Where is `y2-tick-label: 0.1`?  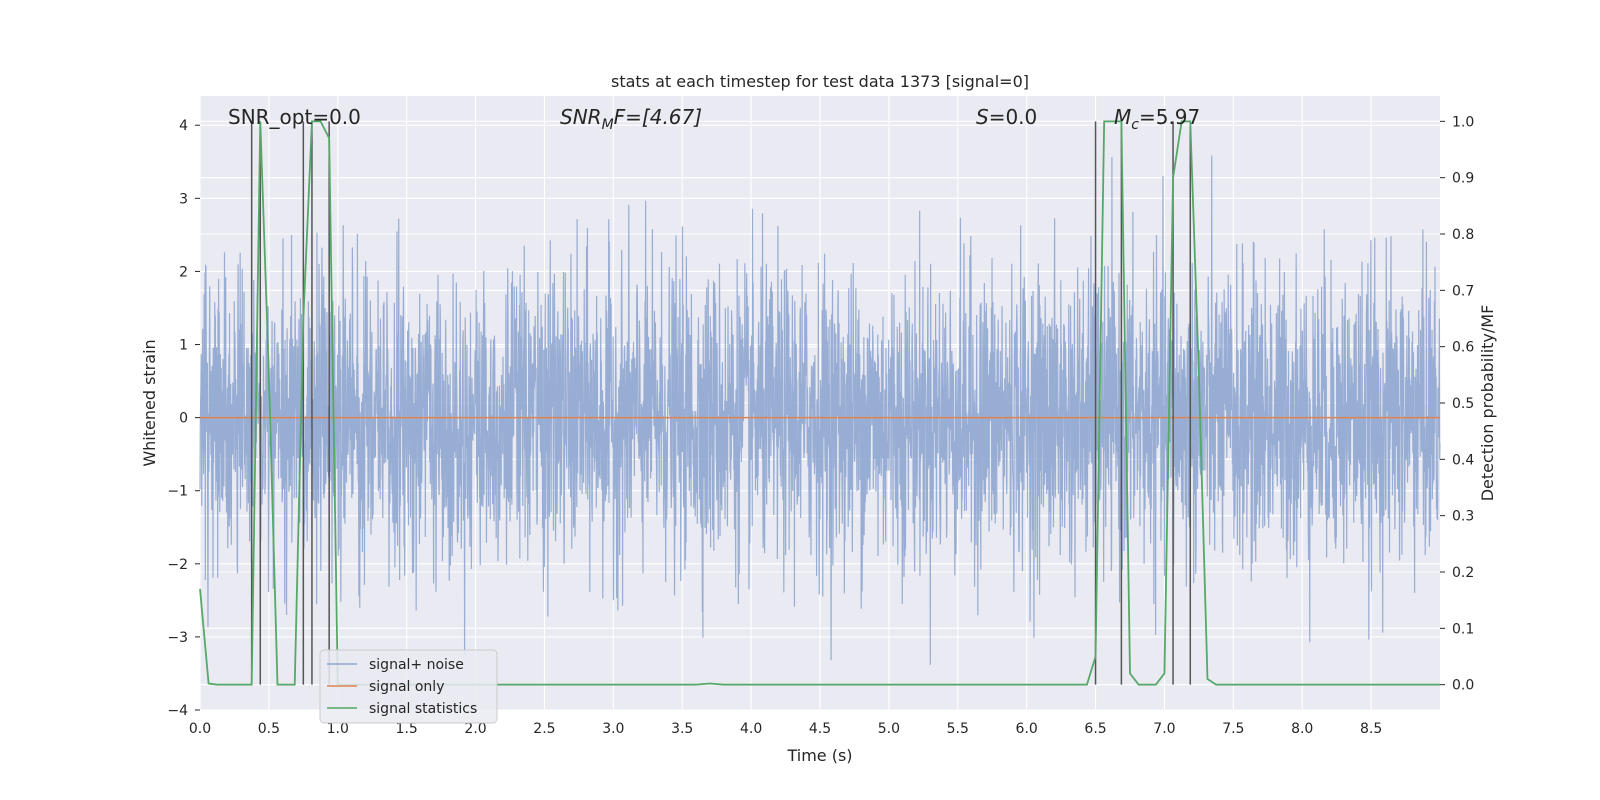 y2-tick-label: 0.1 is located at coordinates (1463, 629).